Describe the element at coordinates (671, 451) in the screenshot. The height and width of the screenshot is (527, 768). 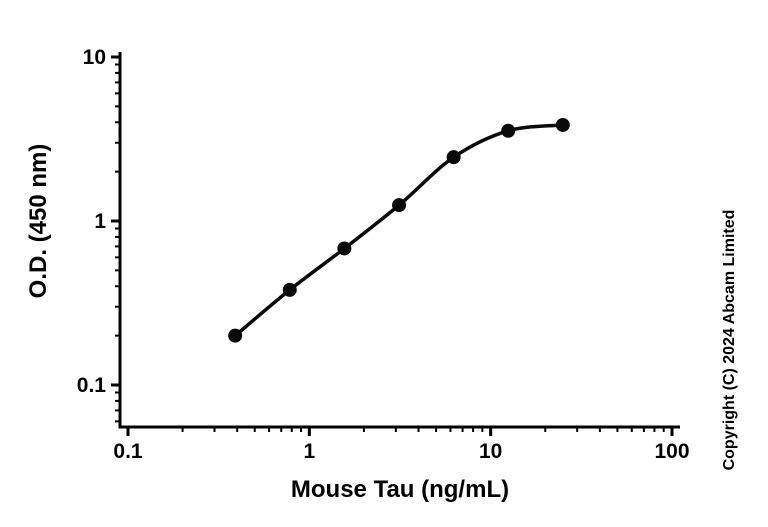
I see `x-tick-label: 100` at that location.